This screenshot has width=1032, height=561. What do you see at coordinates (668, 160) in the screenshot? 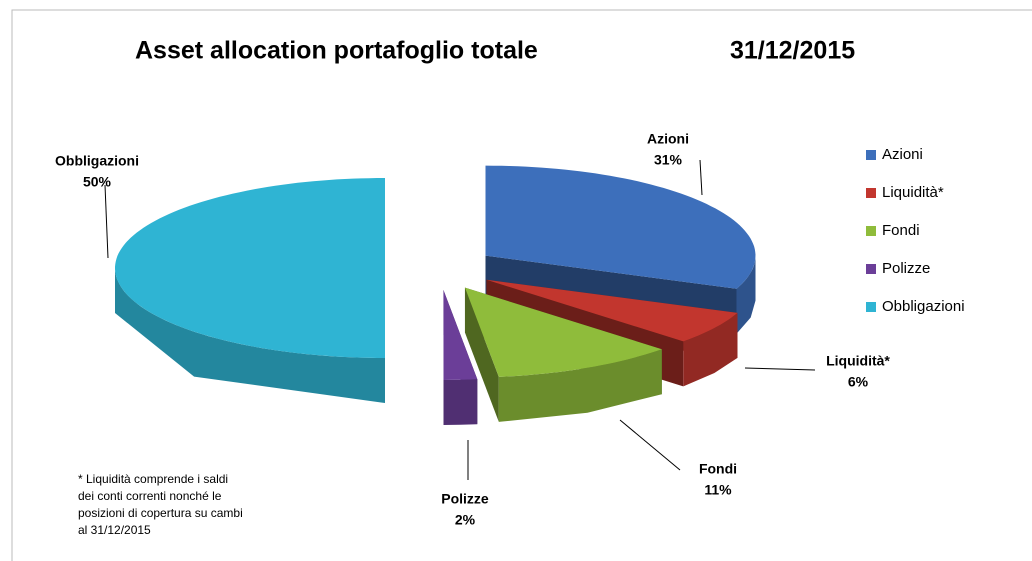
I see `data-label: 31%` at bounding box center [668, 160].